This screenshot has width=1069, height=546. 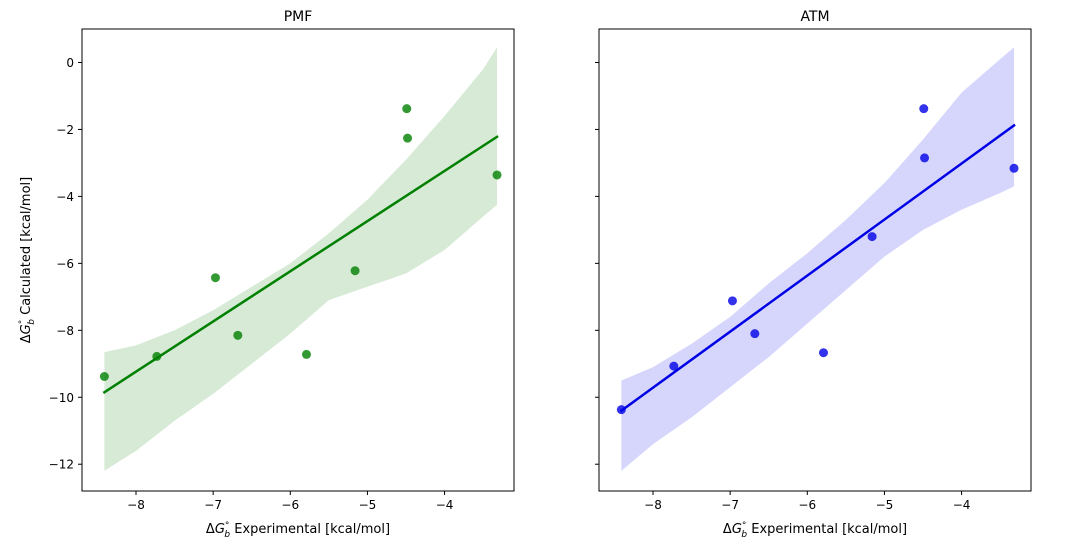 What do you see at coordinates (65, 264) in the screenshot?
I see `pmf-ytick-label: −6` at bounding box center [65, 264].